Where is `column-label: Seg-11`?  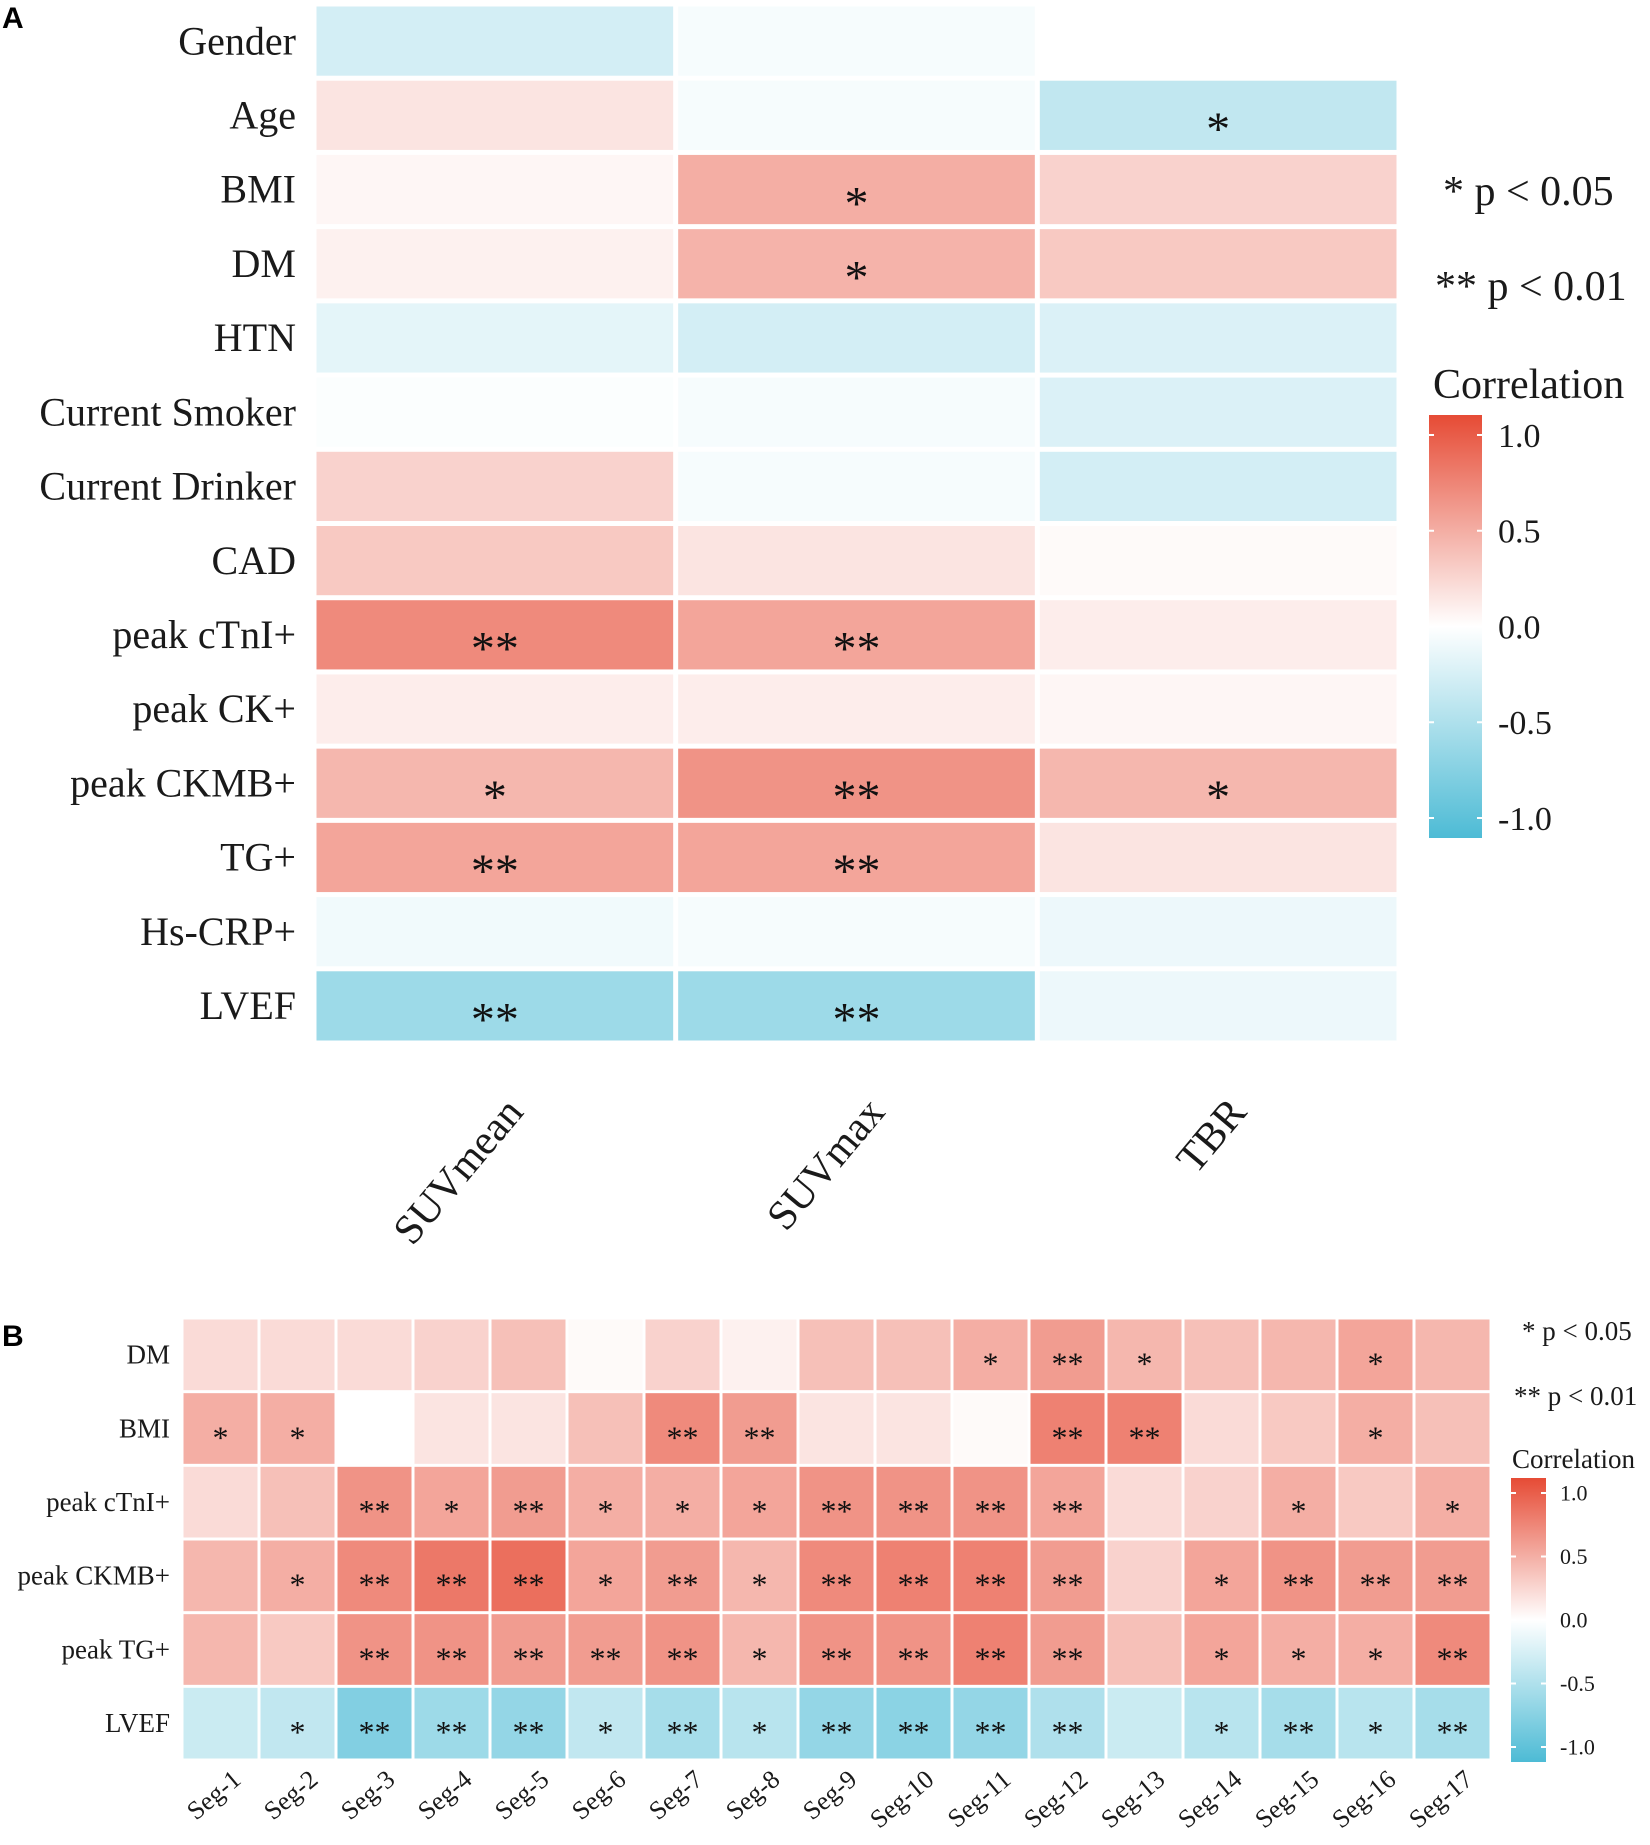
column-label: Seg-11 is located at coordinates (979, 1798).